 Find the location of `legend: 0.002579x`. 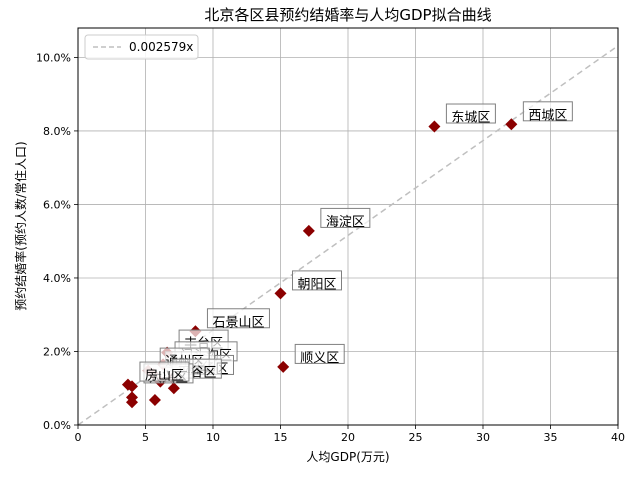

legend: 0.002579x is located at coordinates (141, 47).